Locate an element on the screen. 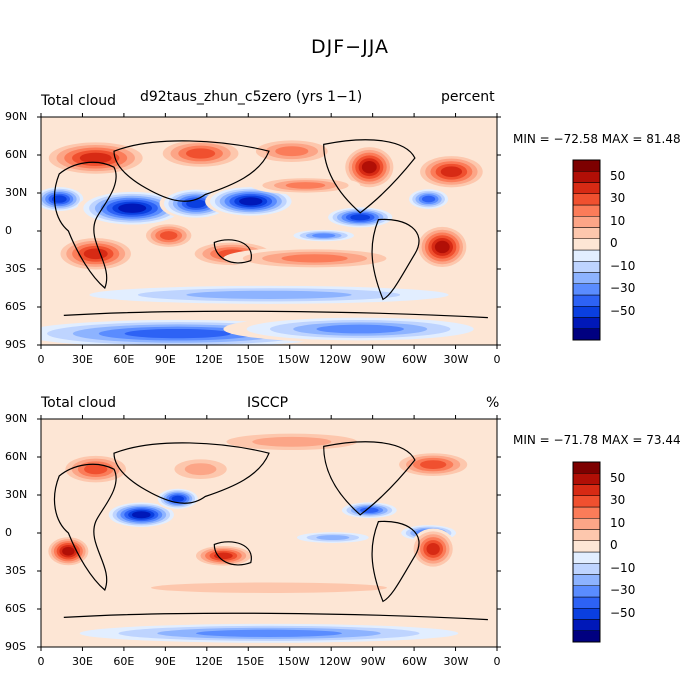  lat-label: 30N is located at coordinates (16, 192).